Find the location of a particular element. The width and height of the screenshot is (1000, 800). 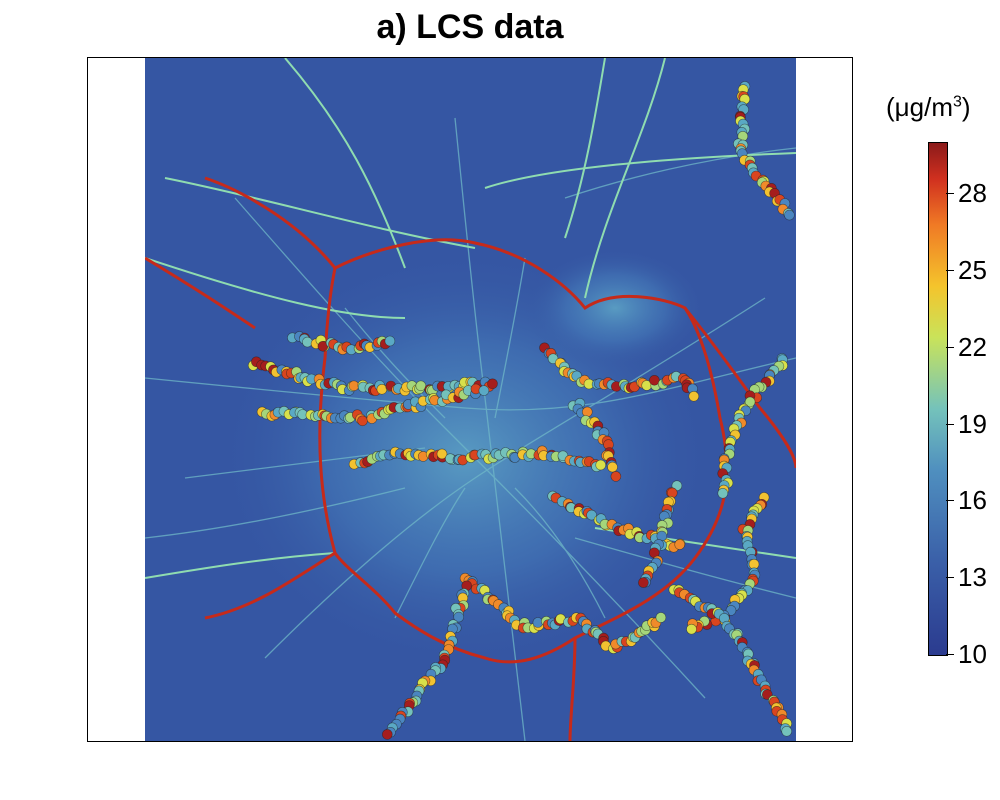

colorbar-tick-label: 22 is located at coordinates (972, 346).